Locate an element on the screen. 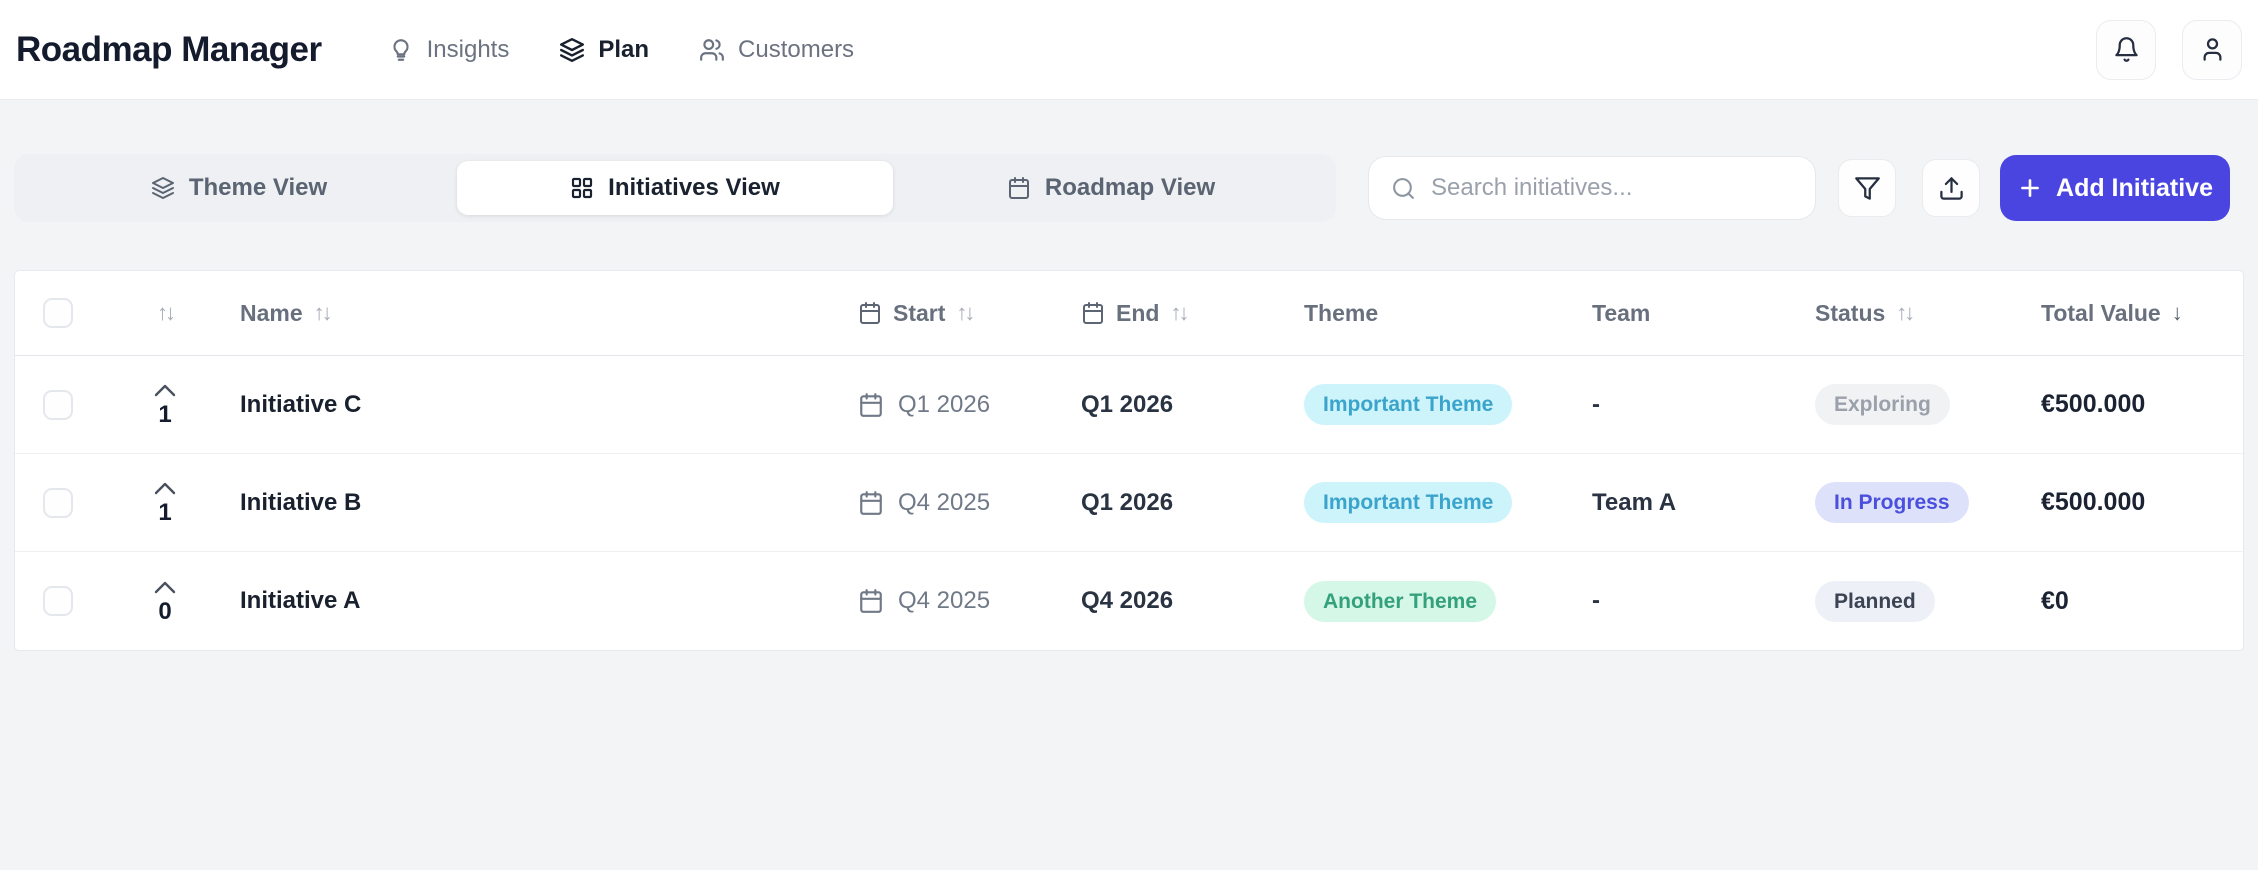 The image size is (2258, 870). filter-button is located at coordinates (1867, 188).